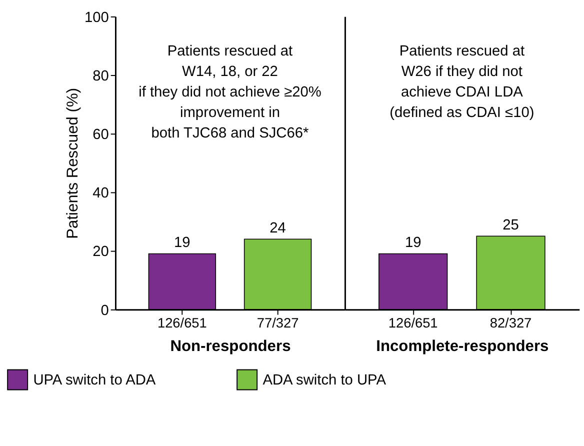 This screenshot has width=584, height=446. Describe the element at coordinates (324, 380) in the screenshot. I see `legend-label: ADA switch to UPA` at that location.